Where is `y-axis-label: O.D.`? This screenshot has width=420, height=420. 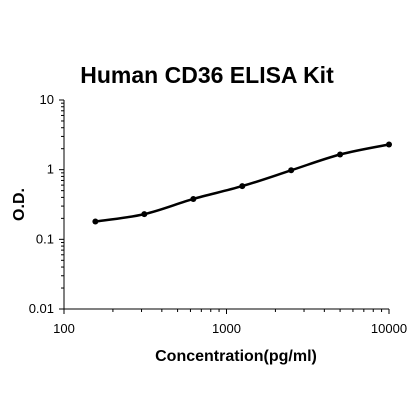 y-axis-label: O.D. is located at coordinates (19, 204).